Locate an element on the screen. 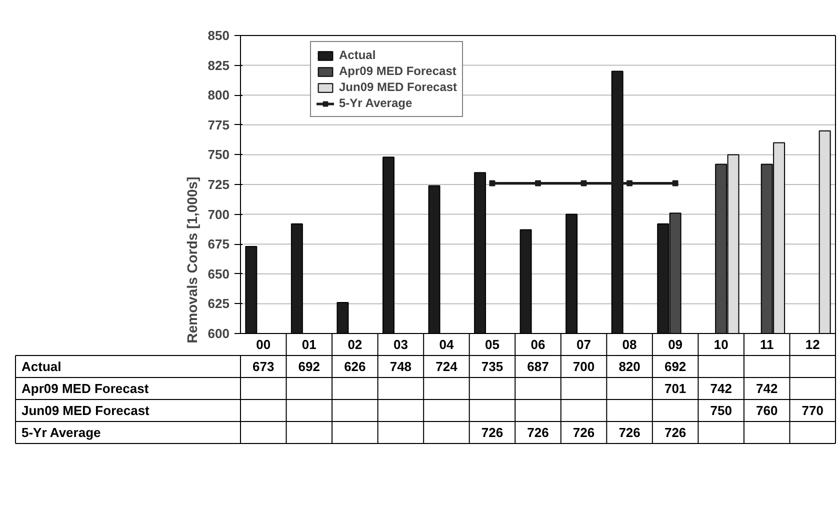 The width and height of the screenshot is (840, 519). data-label: 724 is located at coordinates (447, 366).